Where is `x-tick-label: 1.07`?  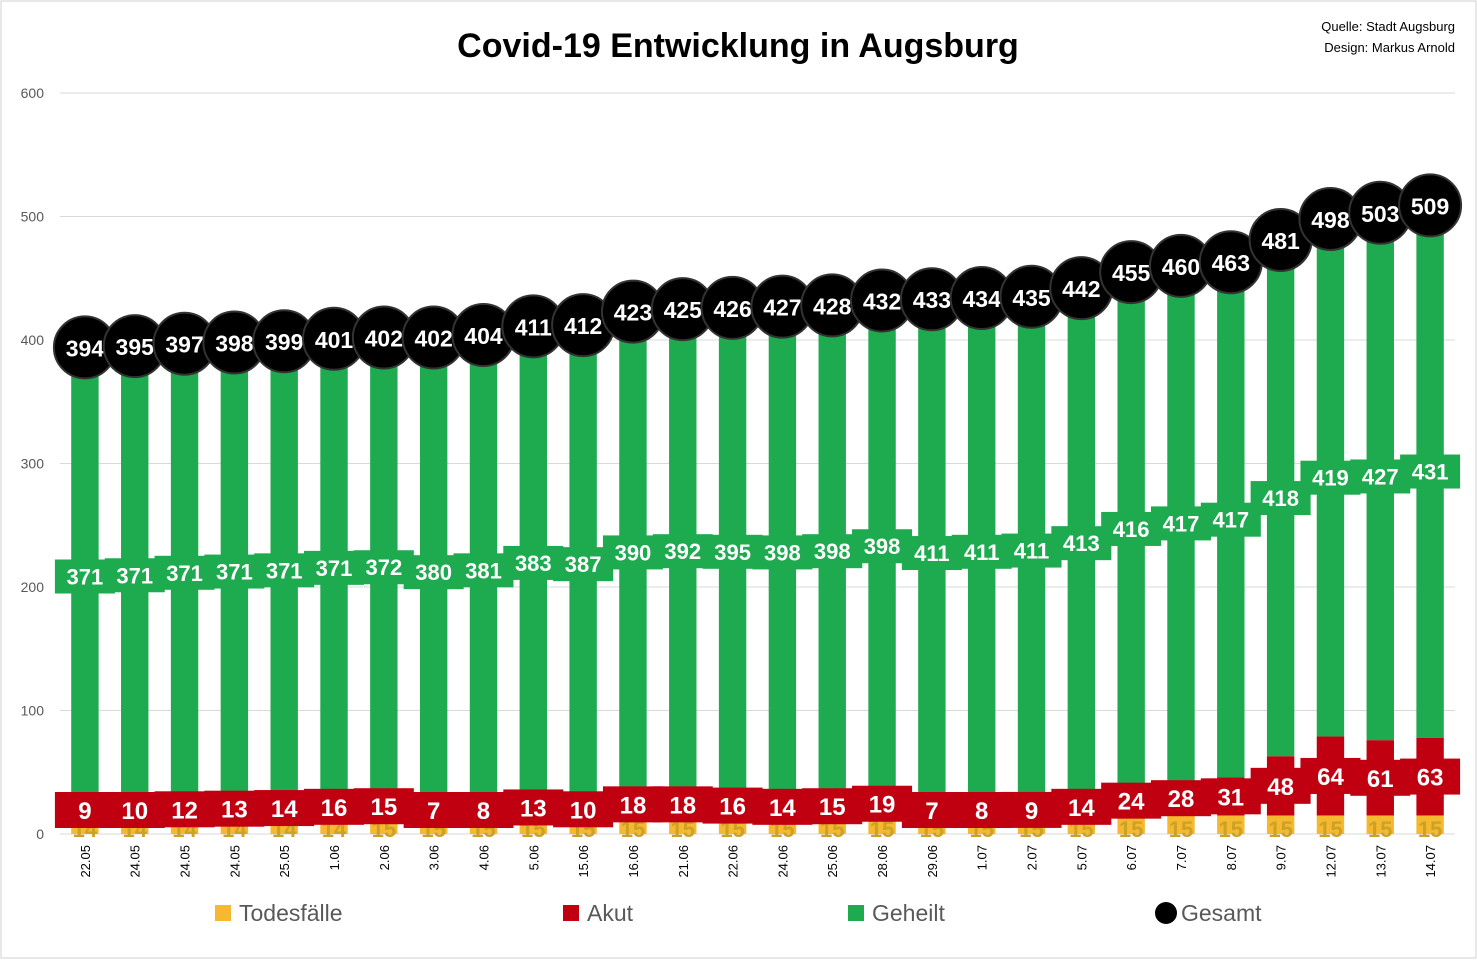 x-tick-label: 1.07 is located at coordinates (982, 857).